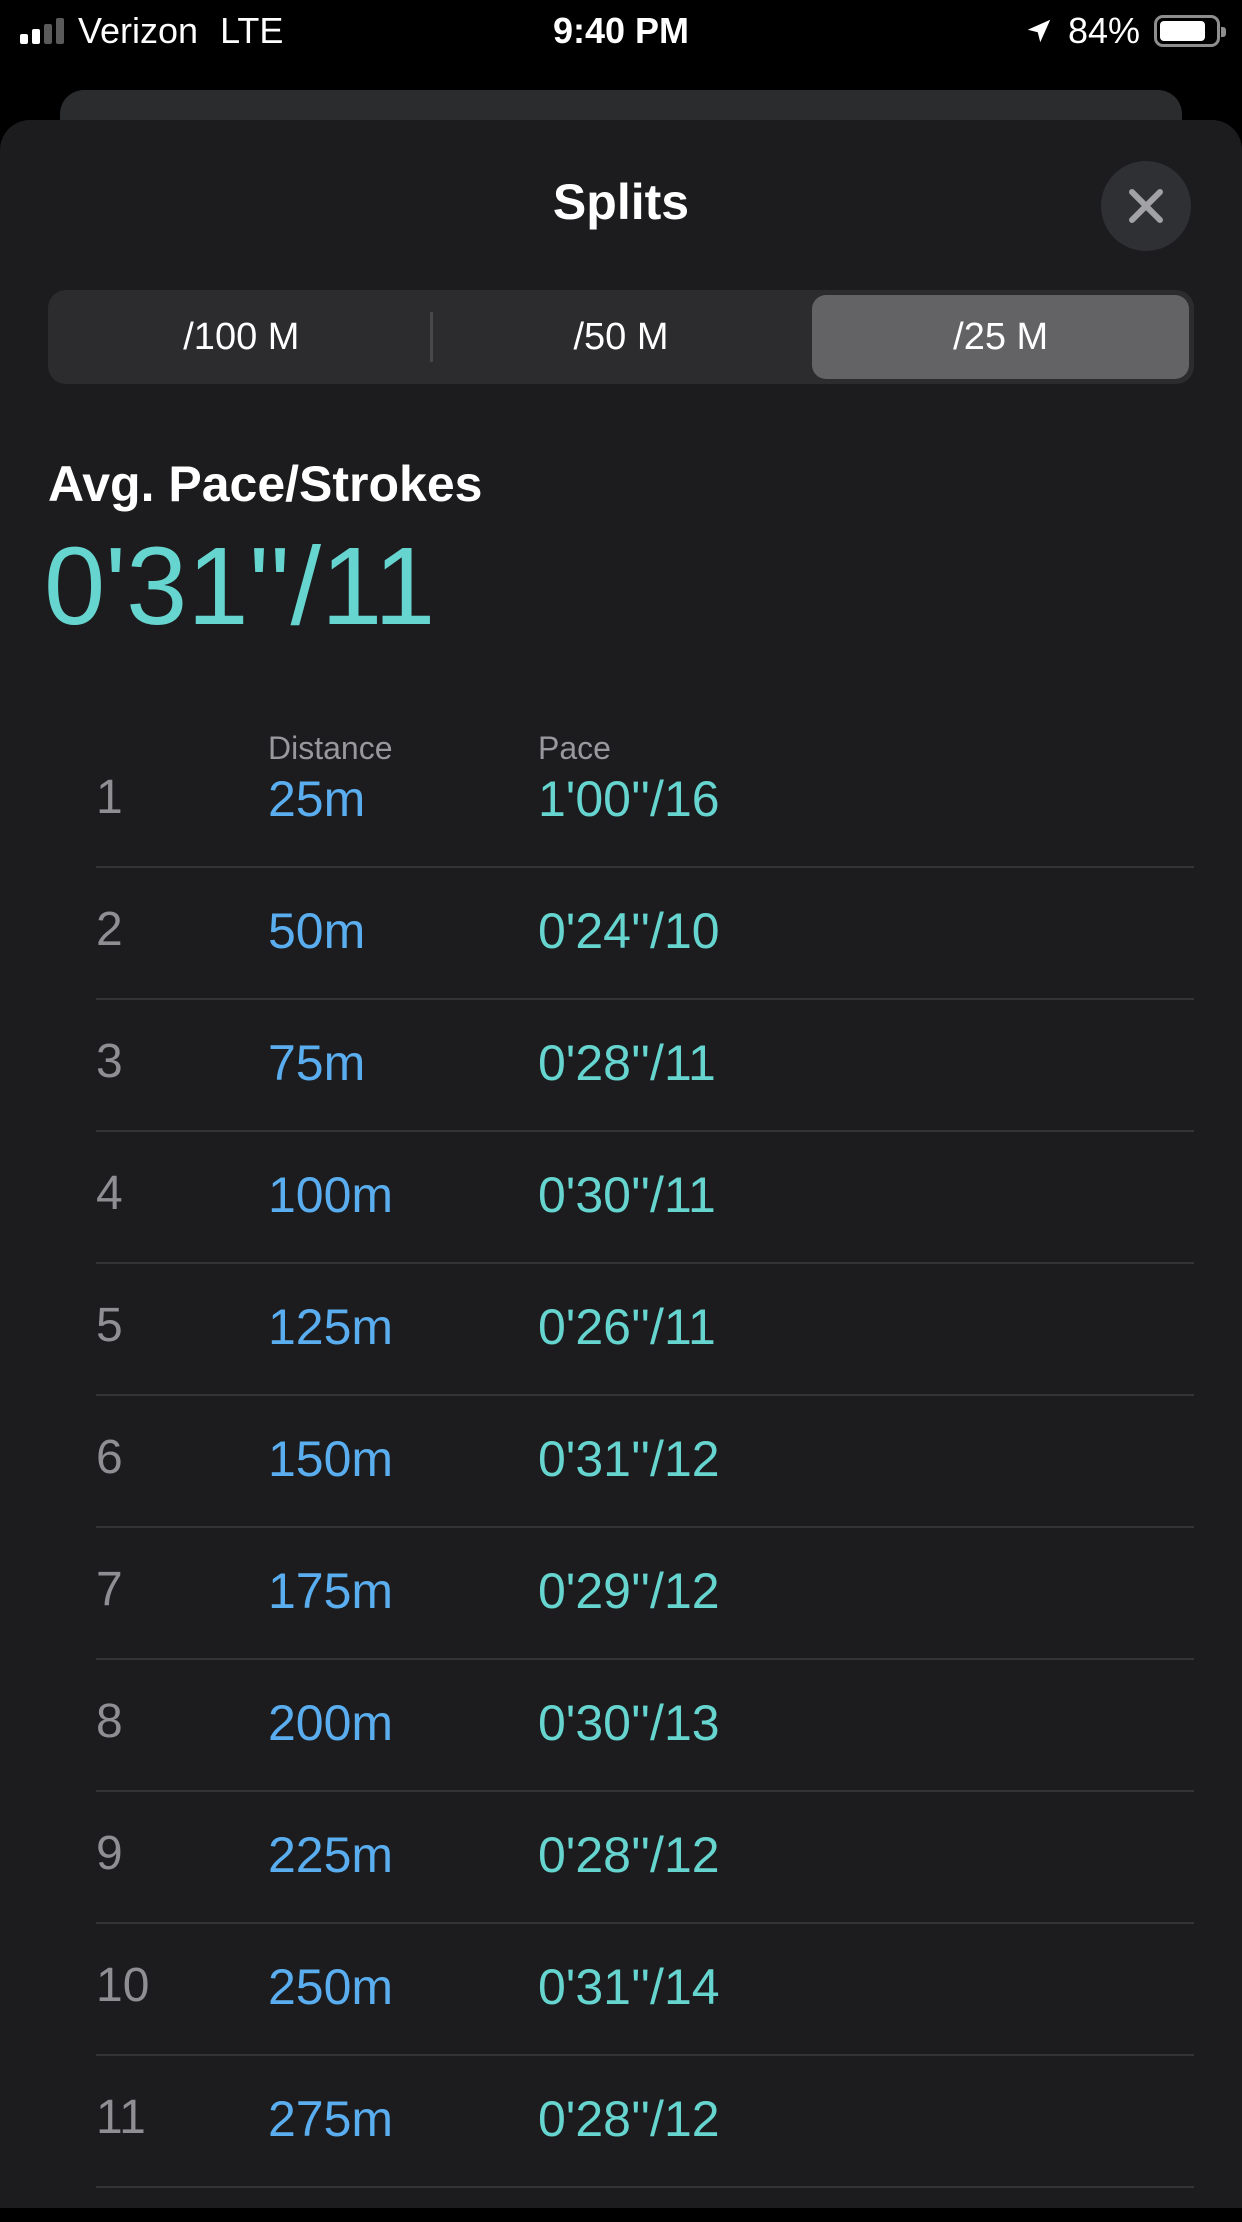  I want to click on status-bar: Verizon LTE 9:40 PM 84%, so click(621, 31).